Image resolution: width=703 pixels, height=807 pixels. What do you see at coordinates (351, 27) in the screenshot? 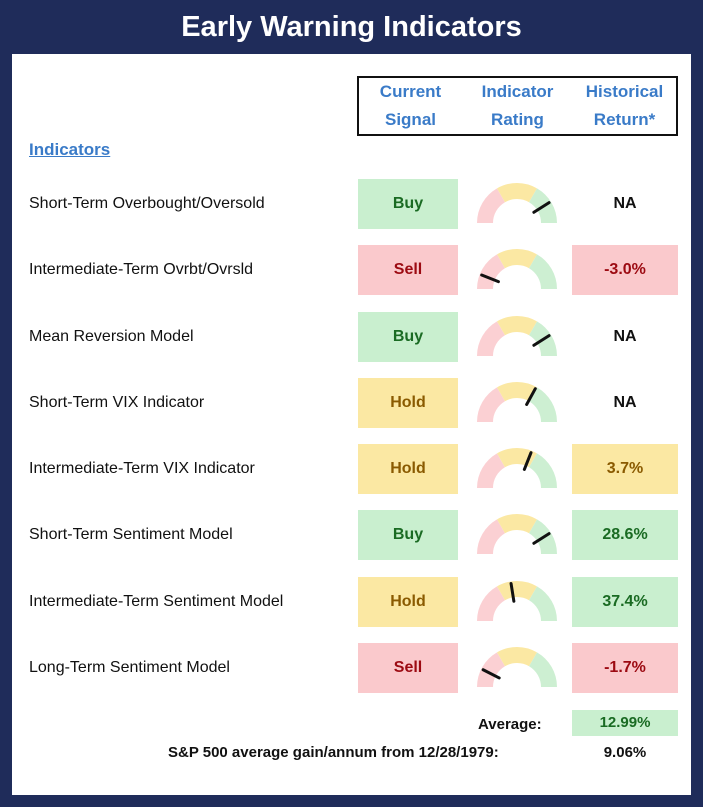
I see `page-title: Early Warning Indicators` at bounding box center [351, 27].